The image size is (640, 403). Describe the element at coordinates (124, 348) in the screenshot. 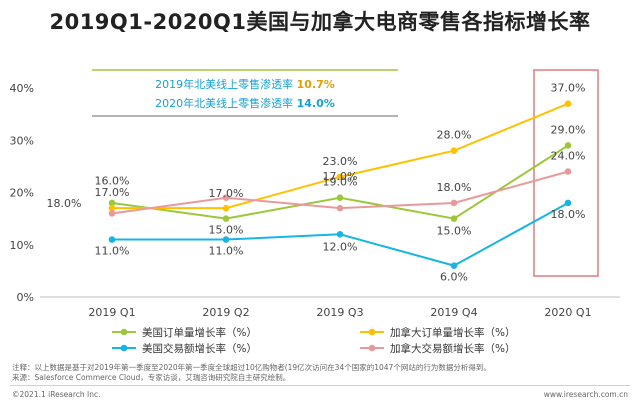

I see `legend-marker-us_gmv` at that location.